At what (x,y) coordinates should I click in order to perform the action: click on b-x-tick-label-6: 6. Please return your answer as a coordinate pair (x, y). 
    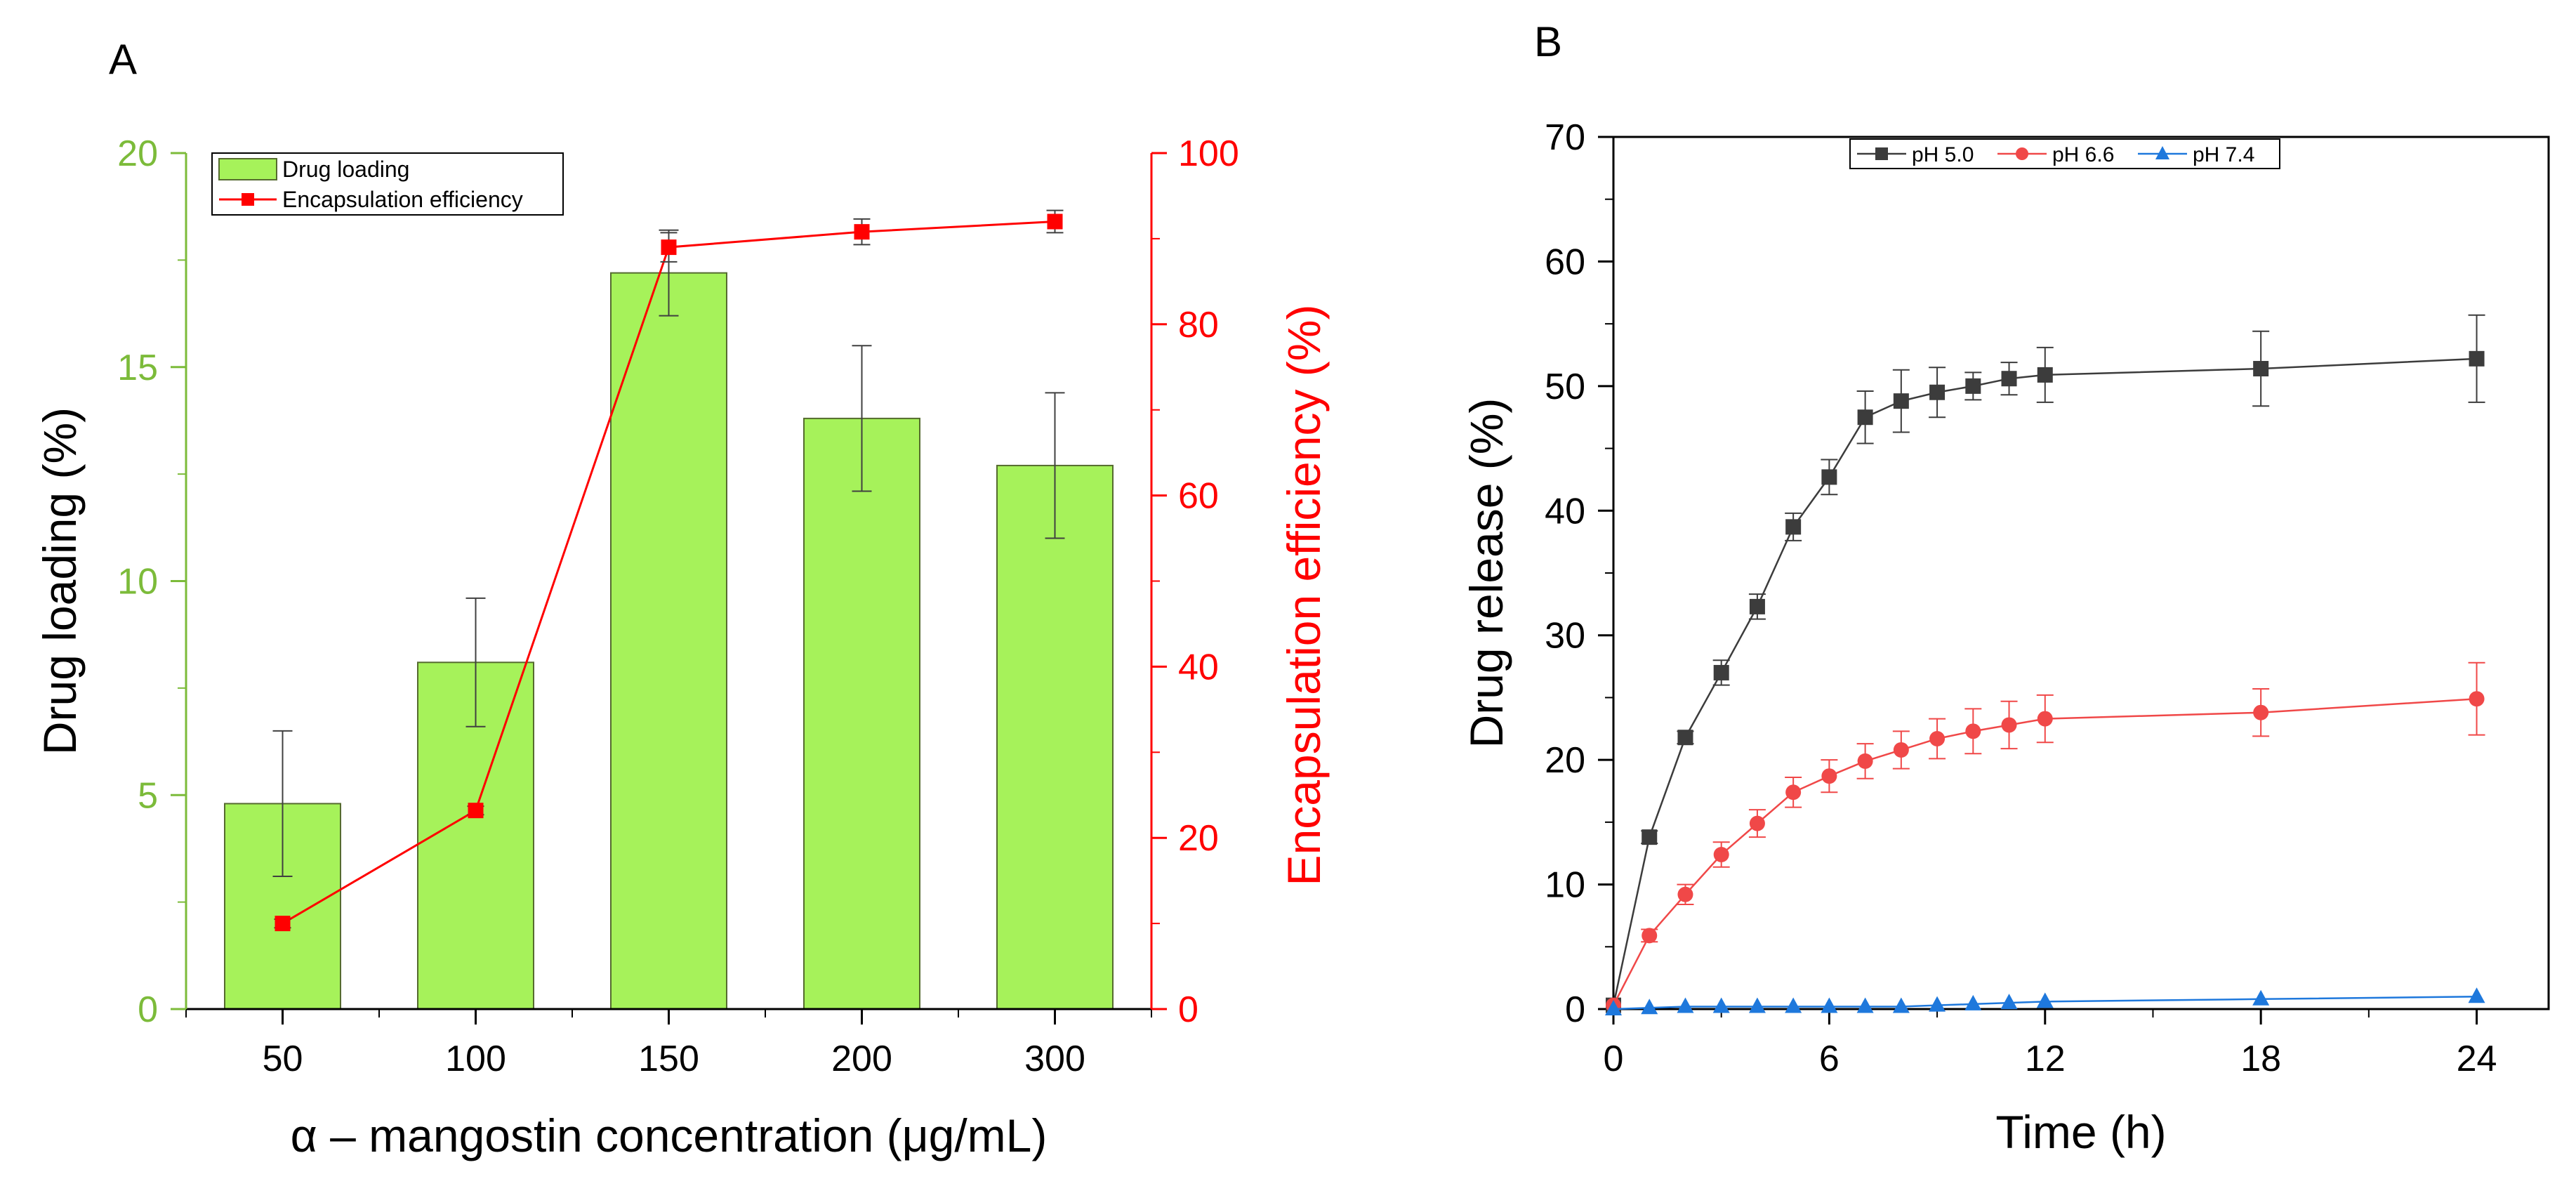
    Looking at the image, I should click on (1829, 1059).